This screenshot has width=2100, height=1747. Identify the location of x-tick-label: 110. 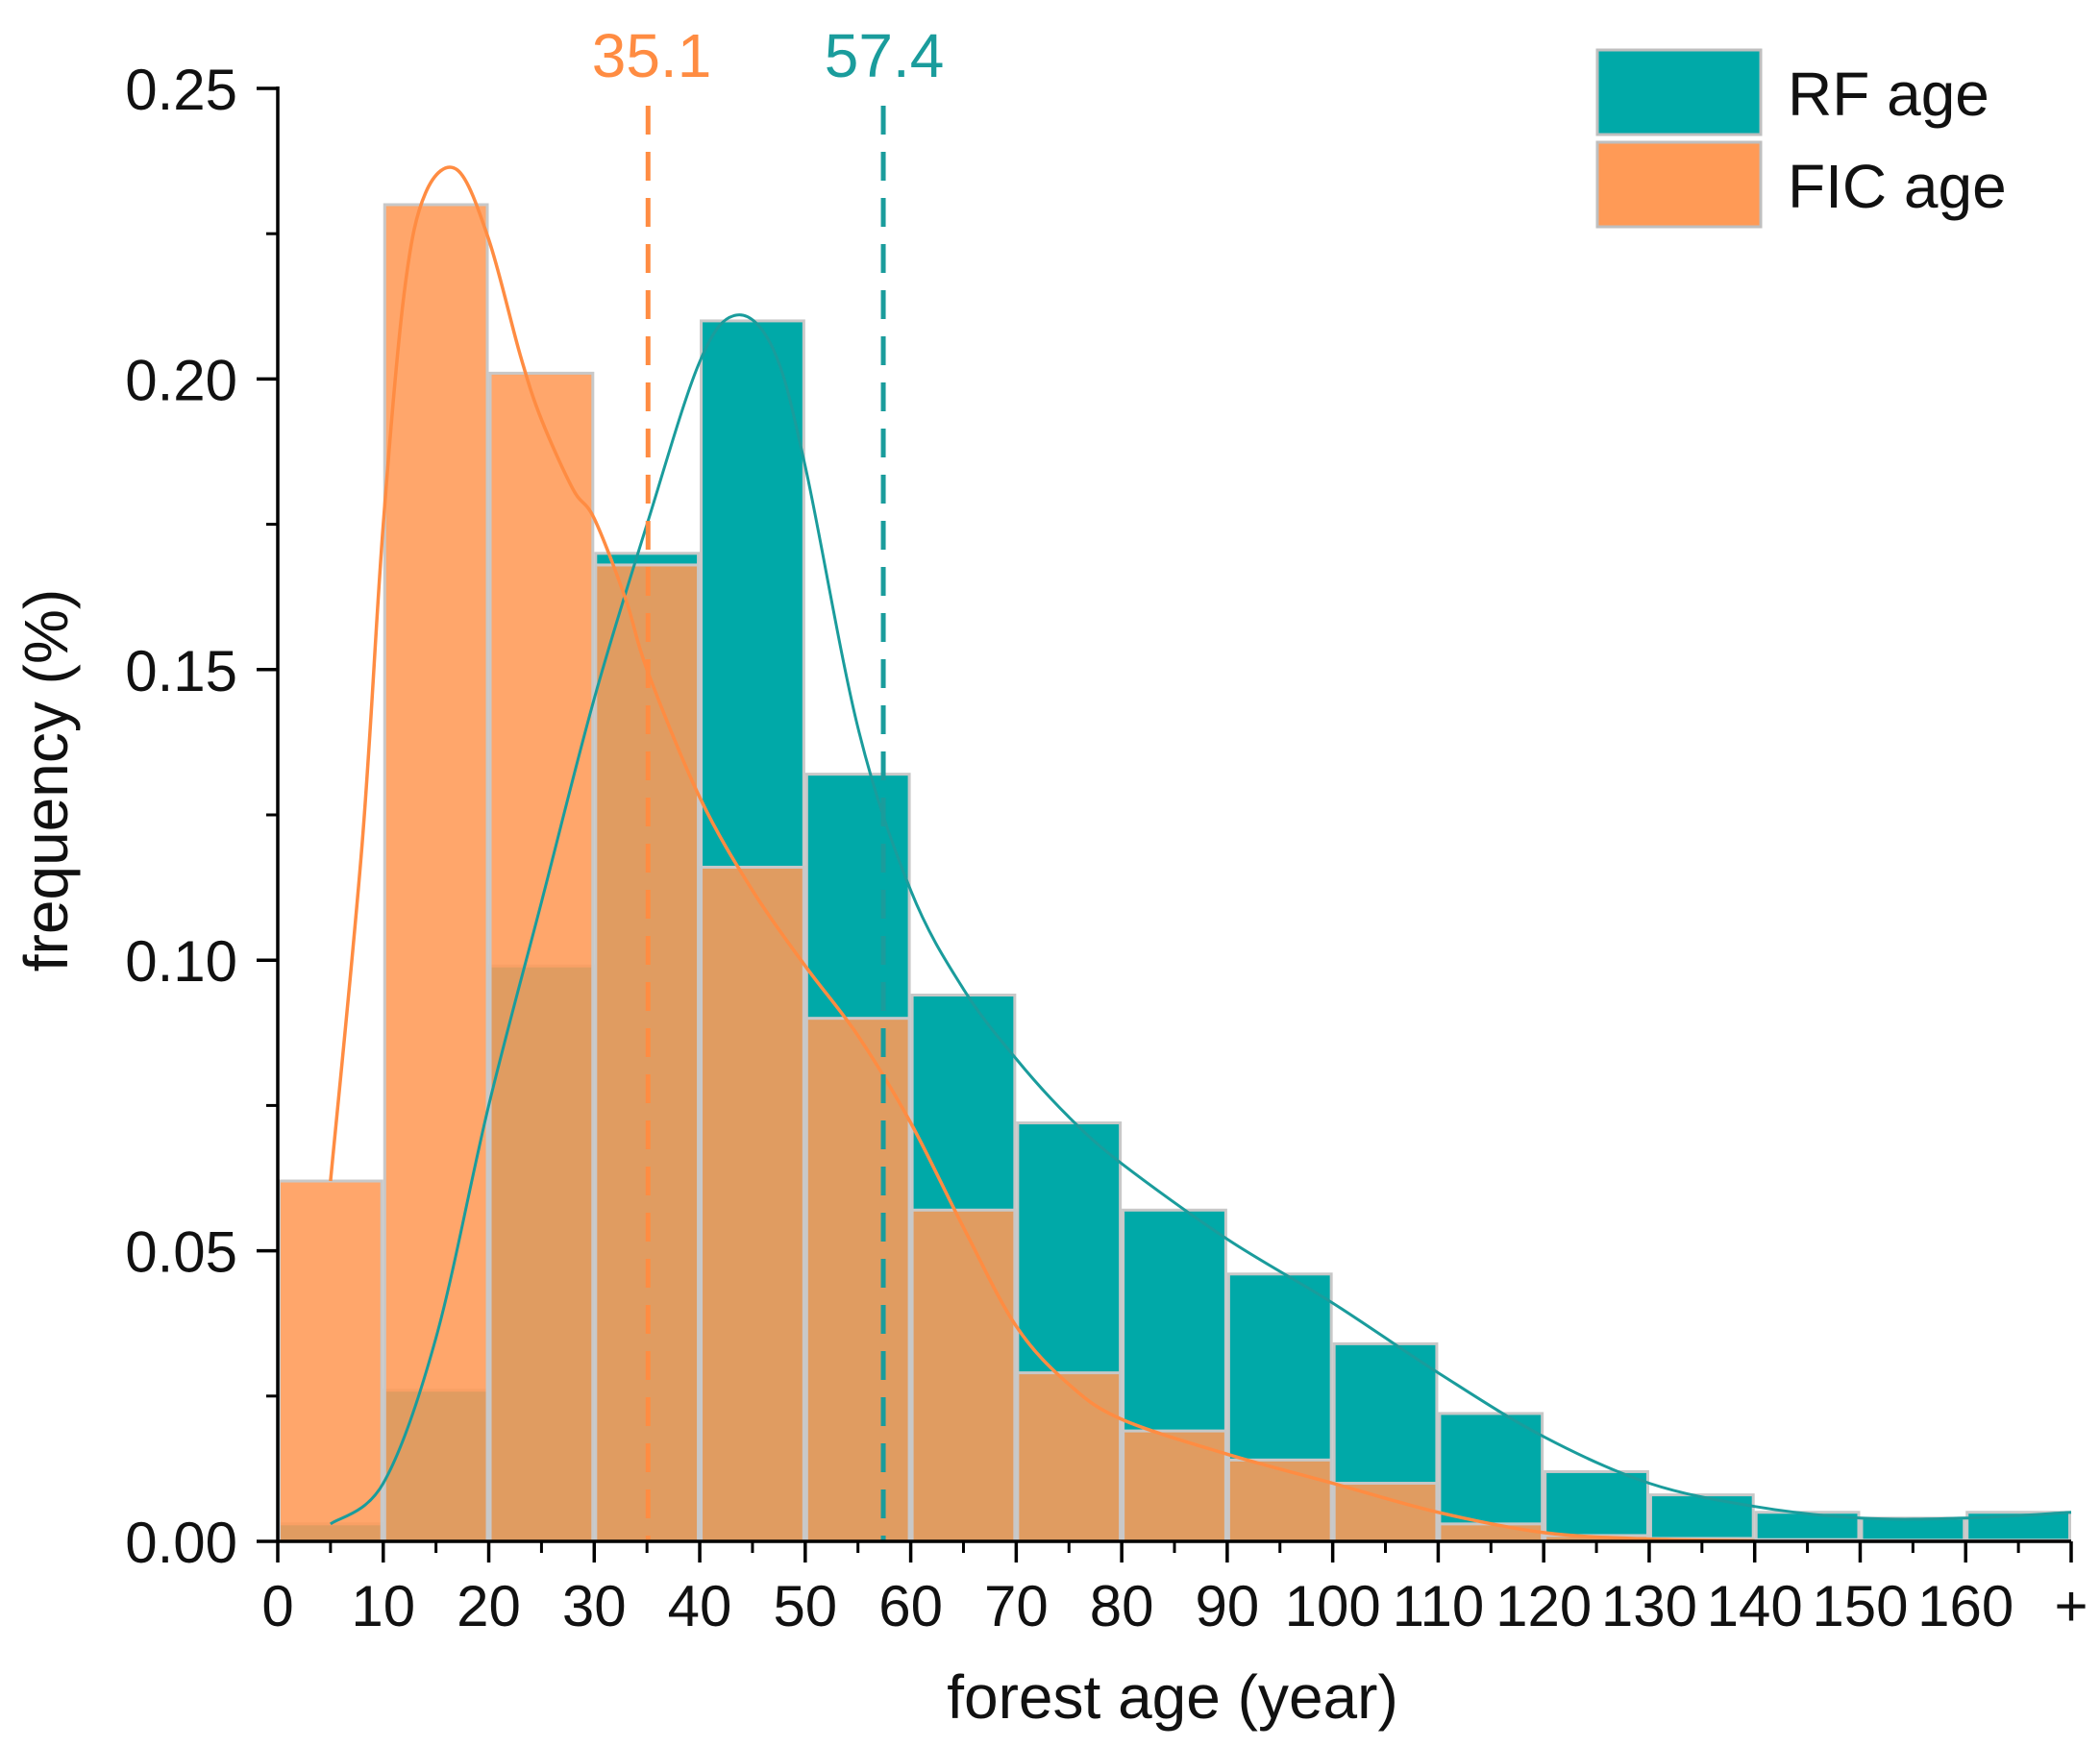
(1439, 1606).